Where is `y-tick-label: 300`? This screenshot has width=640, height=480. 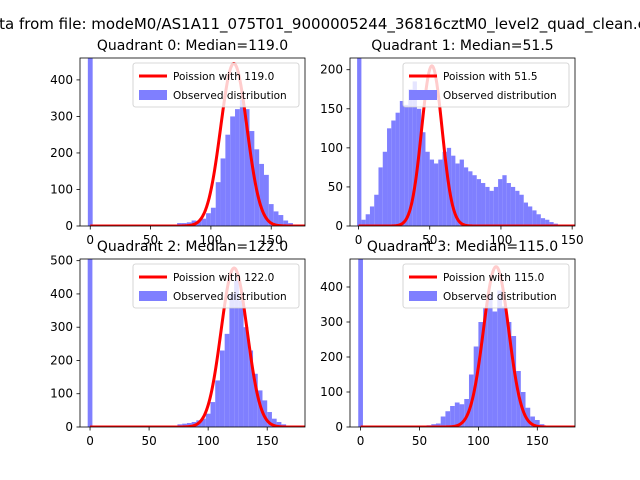
y-tick-label: 300 is located at coordinates (61, 116).